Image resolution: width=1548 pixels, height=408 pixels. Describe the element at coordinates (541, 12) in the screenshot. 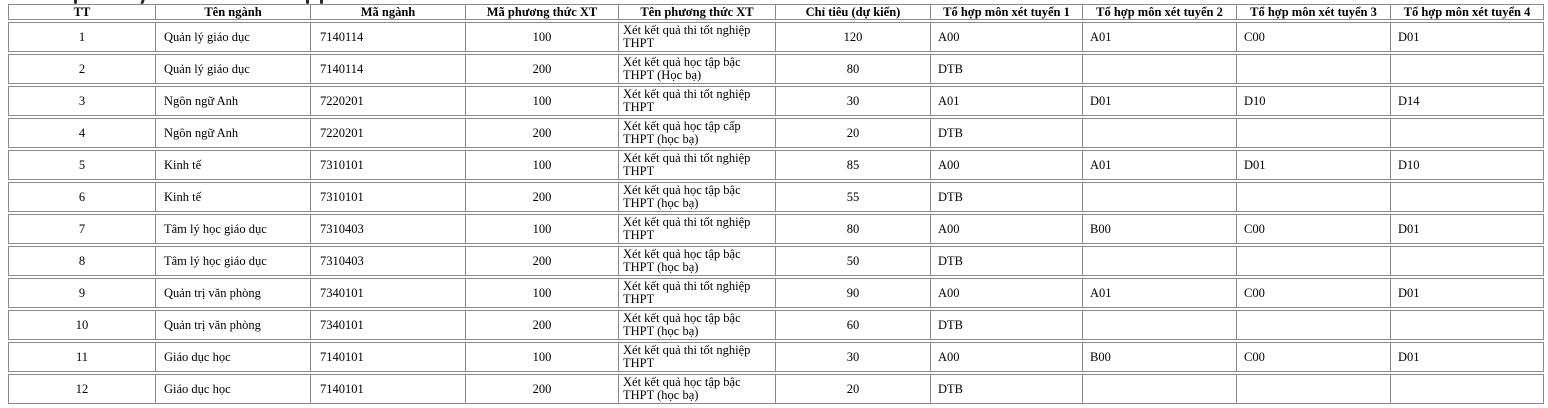

I see `column-header-ma_phuong_thuc: Mã phương thức XT` at that location.